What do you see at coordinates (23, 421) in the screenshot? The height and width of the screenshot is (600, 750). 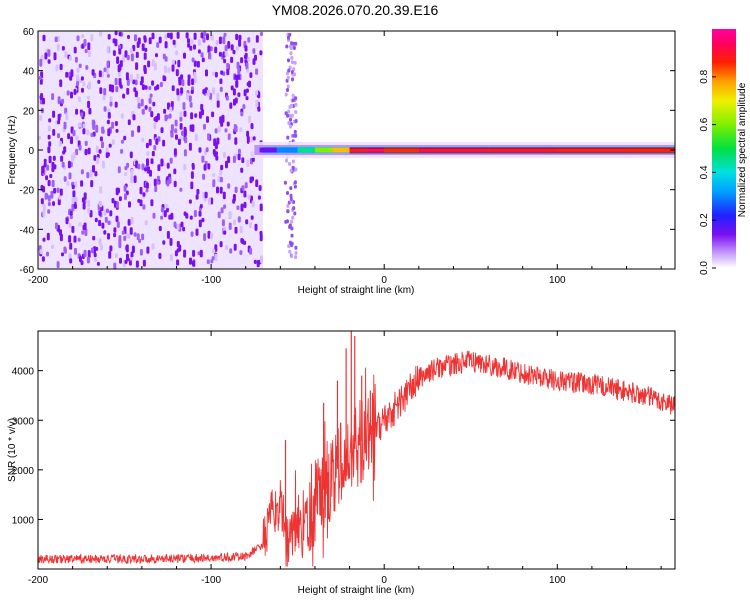 I see `snr-y-tick-label: 3000` at bounding box center [23, 421].